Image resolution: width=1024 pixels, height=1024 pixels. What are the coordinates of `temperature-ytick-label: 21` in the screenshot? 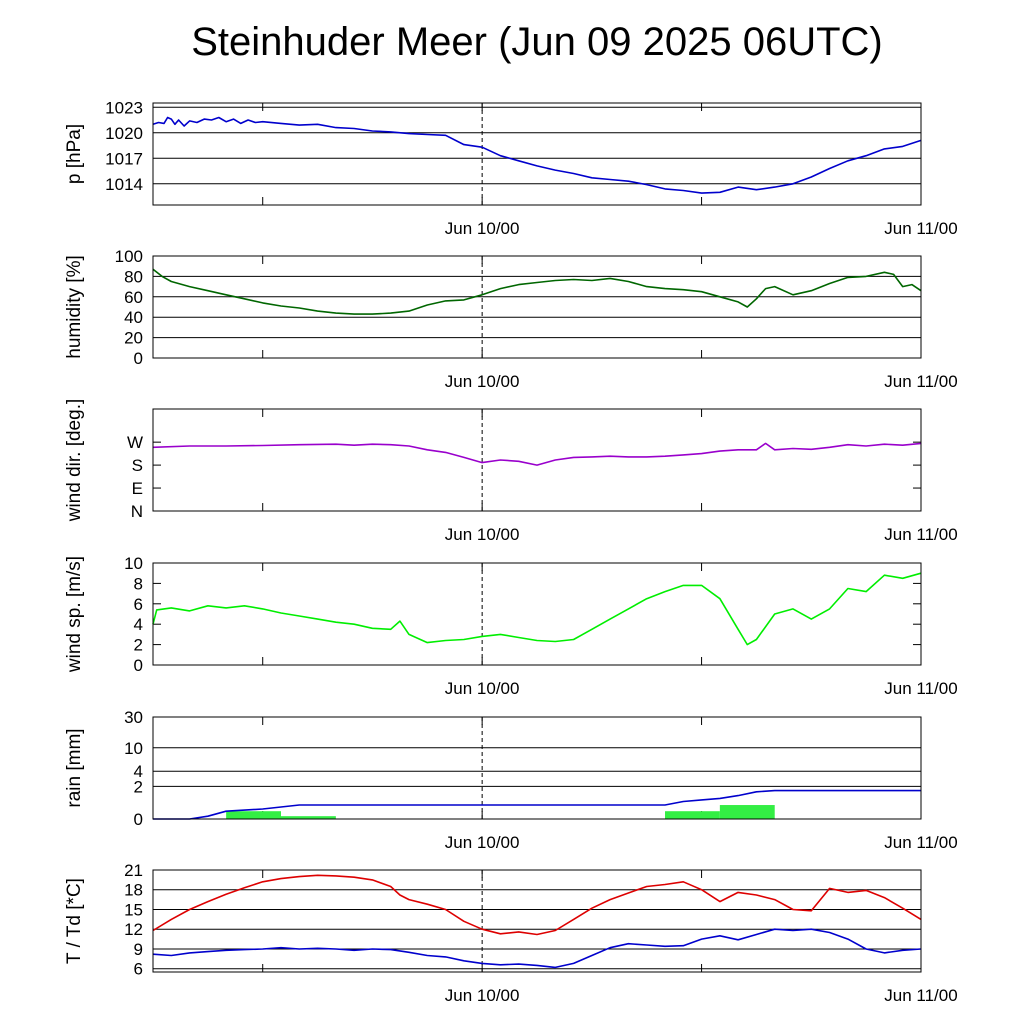 It's located at (133, 870).